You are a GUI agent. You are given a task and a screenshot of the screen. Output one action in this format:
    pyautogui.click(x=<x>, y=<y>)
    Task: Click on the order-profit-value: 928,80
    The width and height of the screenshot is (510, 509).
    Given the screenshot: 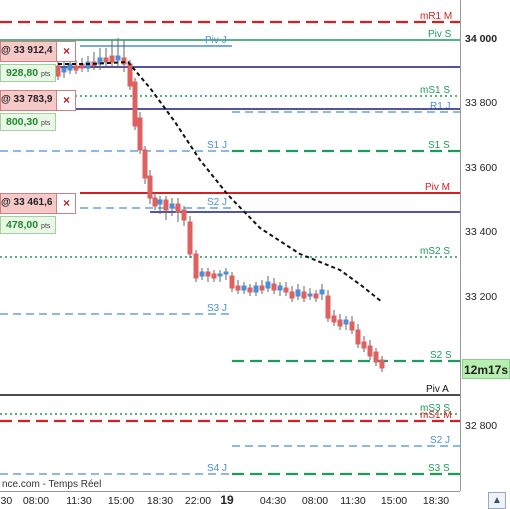 What is the action you would take?
    pyautogui.click(x=22, y=73)
    